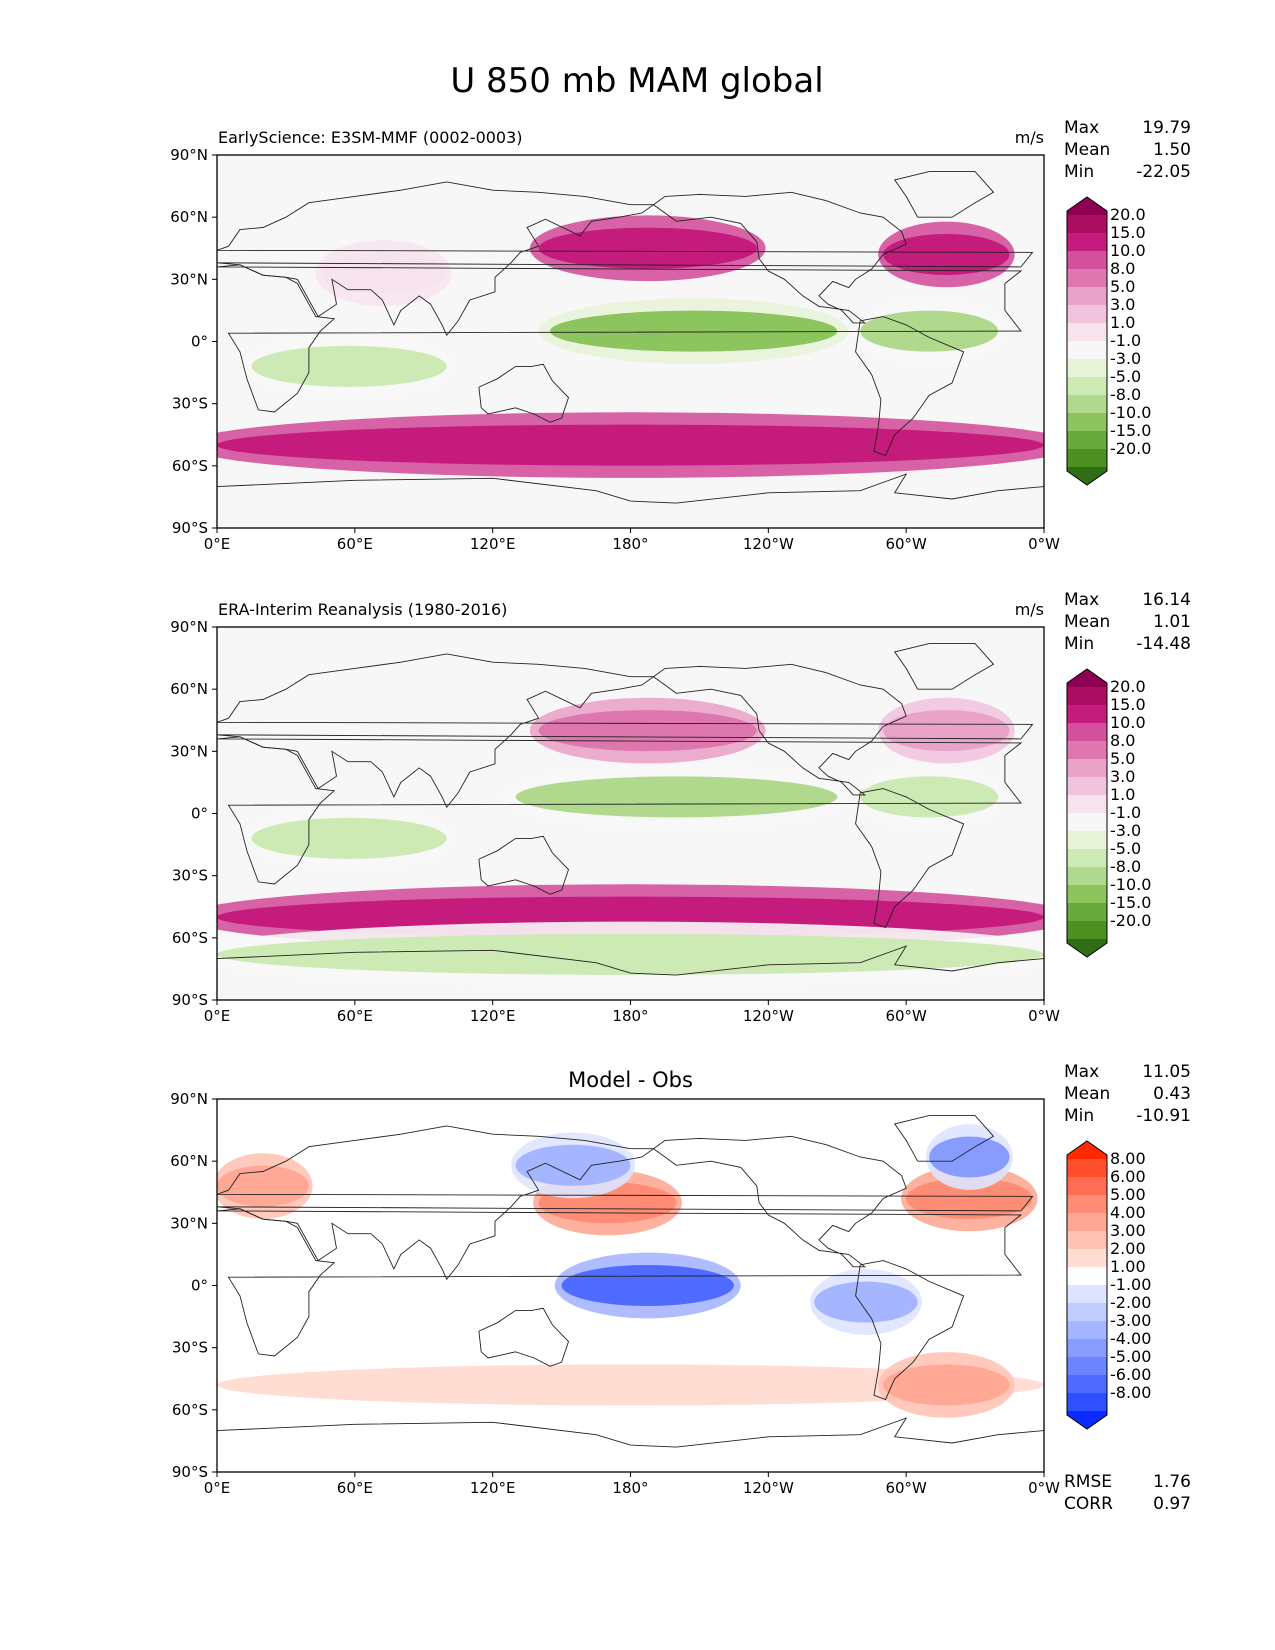  Describe the element at coordinates (1122, 268) in the screenshot. I see `colorbar-tick-label: 8.0` at that location.